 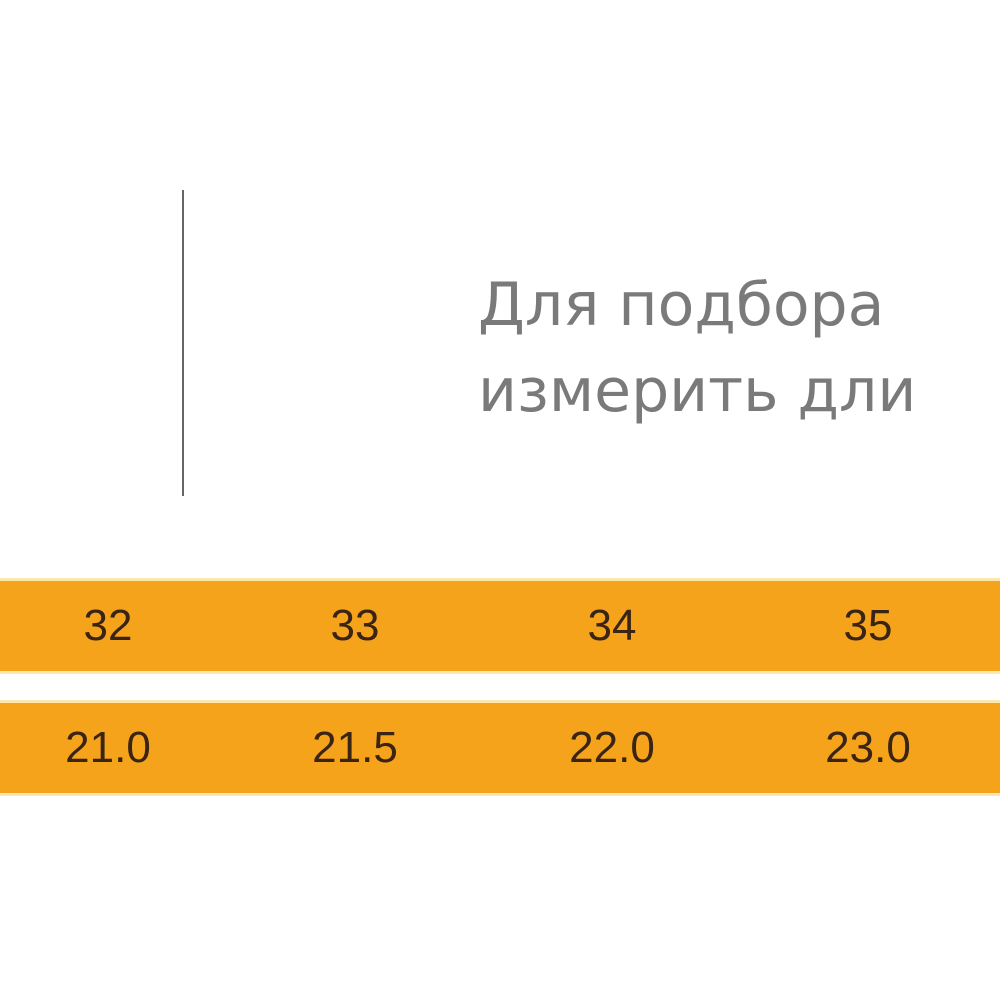 What do you see at coordinates (697, 391) in the screenshot?
I see `intro-line: измерить дли` at bounding box center [697, 391].